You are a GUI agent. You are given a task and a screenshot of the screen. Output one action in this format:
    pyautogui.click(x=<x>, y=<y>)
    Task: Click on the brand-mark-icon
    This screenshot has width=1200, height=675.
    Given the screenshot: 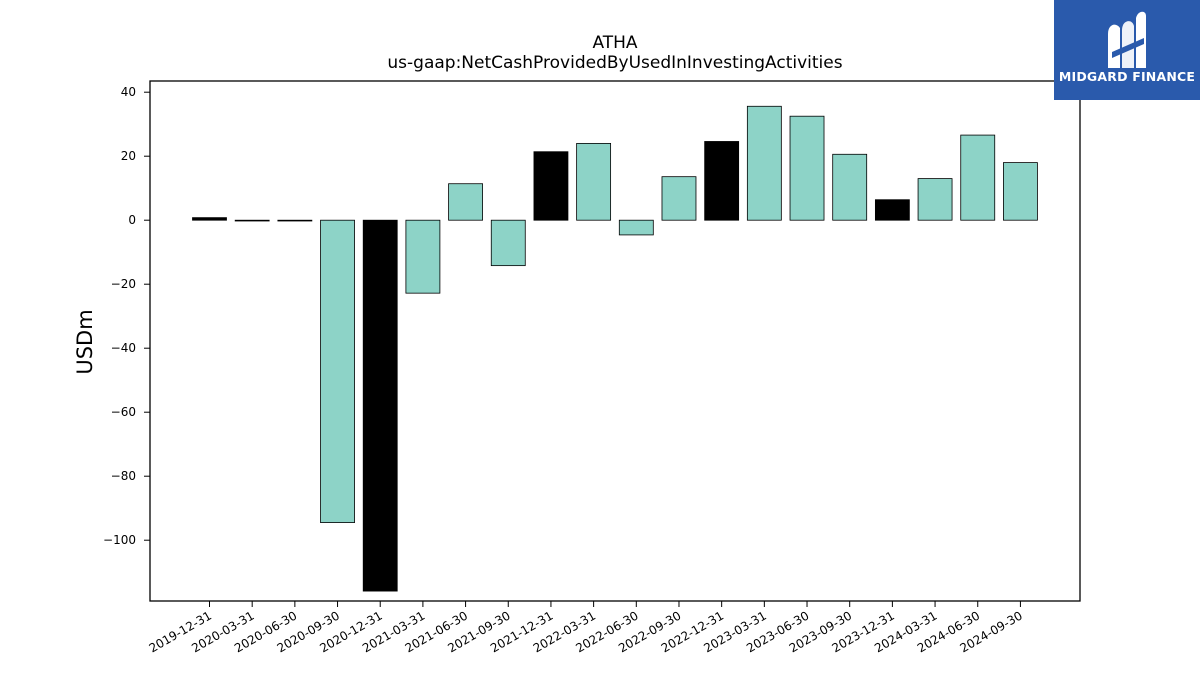 What is the action you would take?
    pyautogui.click(x=1127, y=39)
    